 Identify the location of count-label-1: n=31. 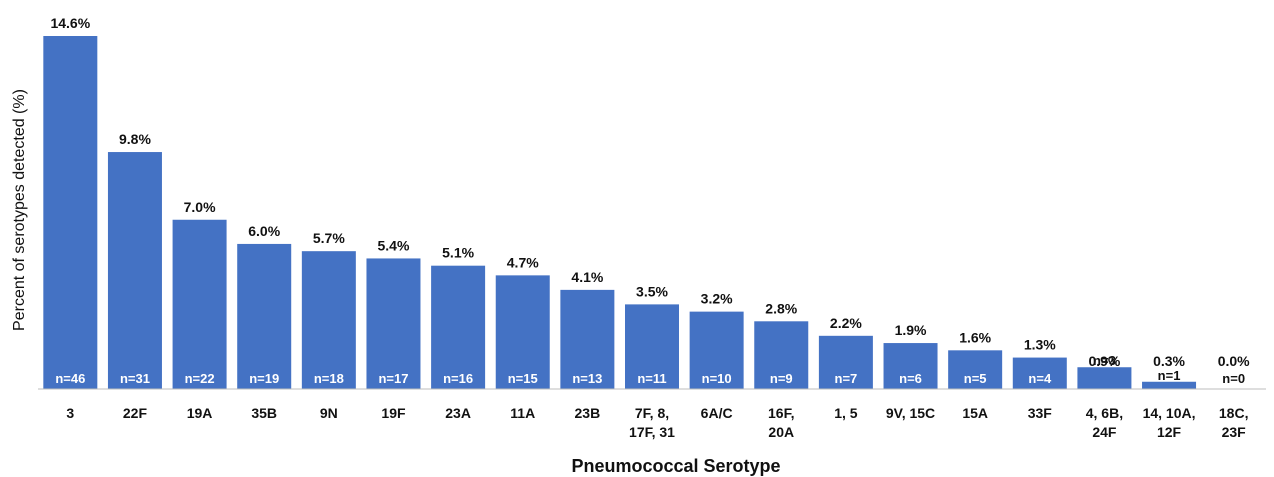
(135, 378).